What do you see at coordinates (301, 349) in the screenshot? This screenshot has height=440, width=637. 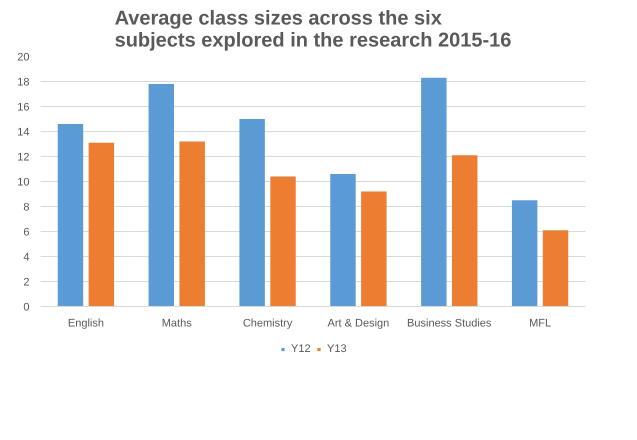 I see `legend-label: Y12` at bounding box center [301, 349].